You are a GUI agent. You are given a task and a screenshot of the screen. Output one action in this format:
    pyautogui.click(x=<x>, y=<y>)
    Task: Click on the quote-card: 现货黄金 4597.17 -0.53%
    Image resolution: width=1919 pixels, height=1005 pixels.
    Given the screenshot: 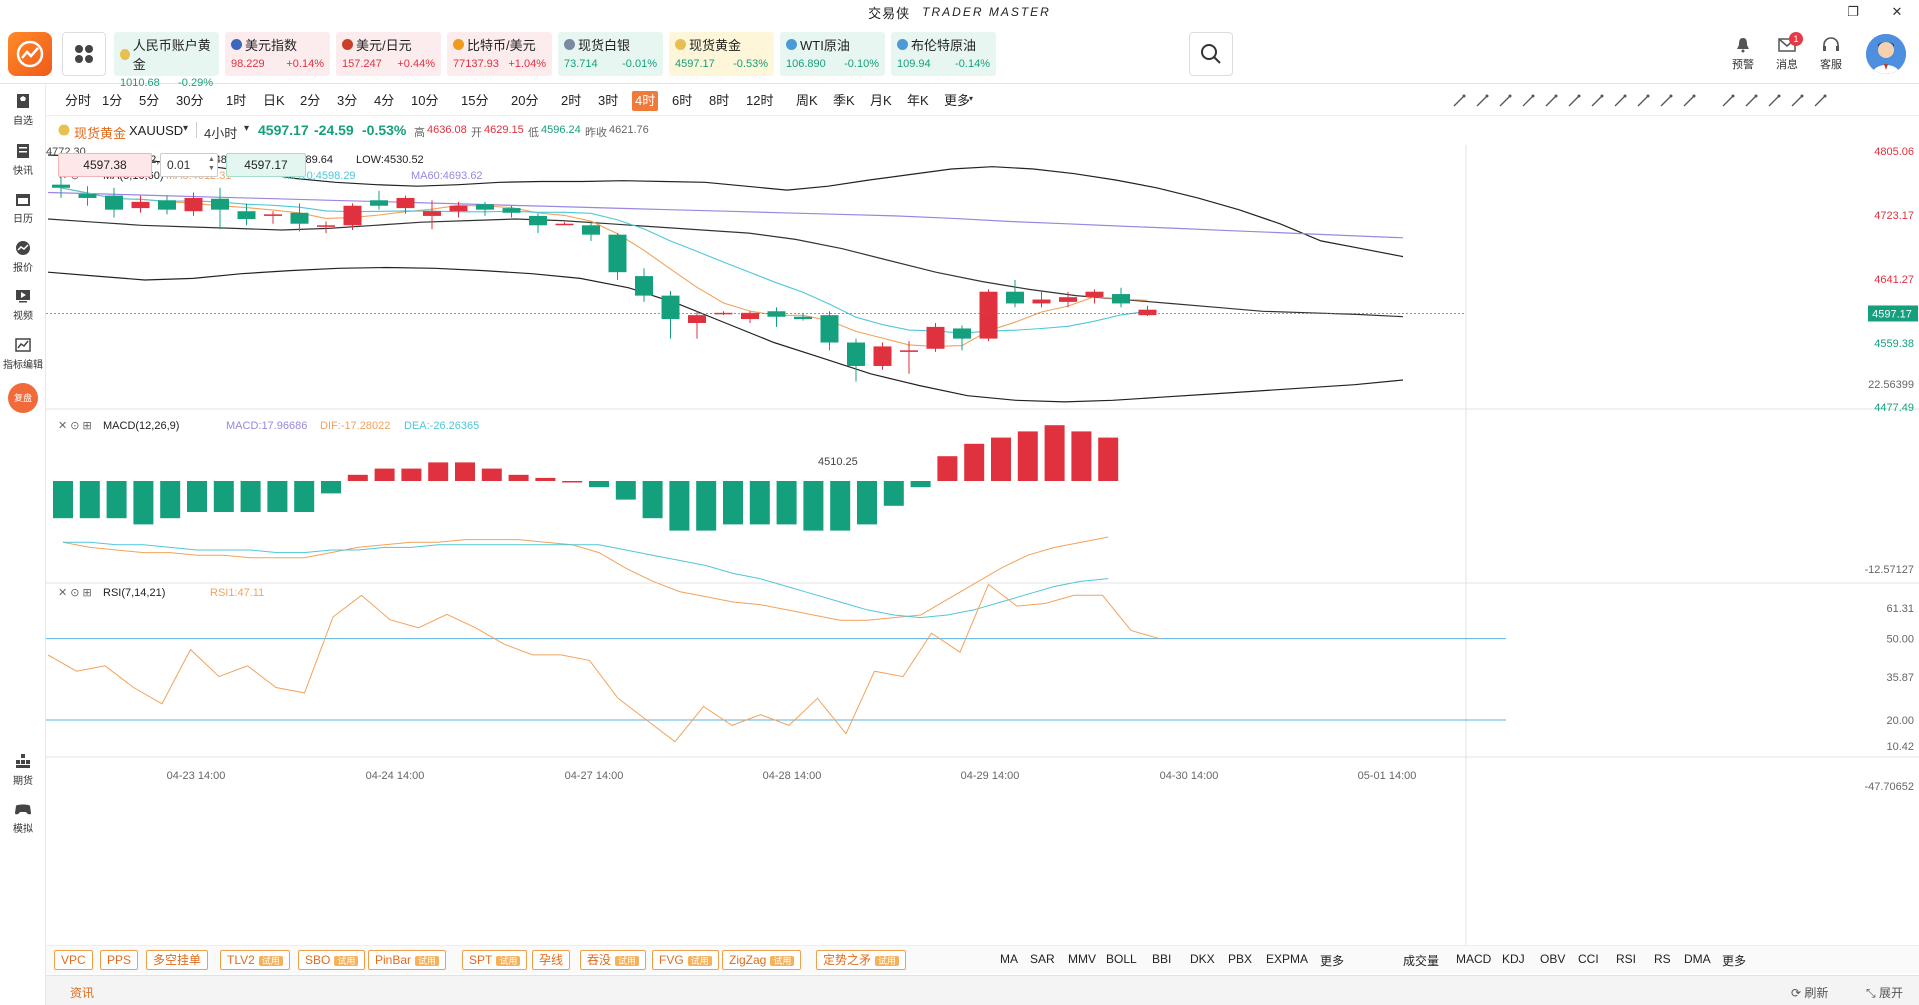 What is the action you would take?
    pyautogui.click(x=721, y=54)
    